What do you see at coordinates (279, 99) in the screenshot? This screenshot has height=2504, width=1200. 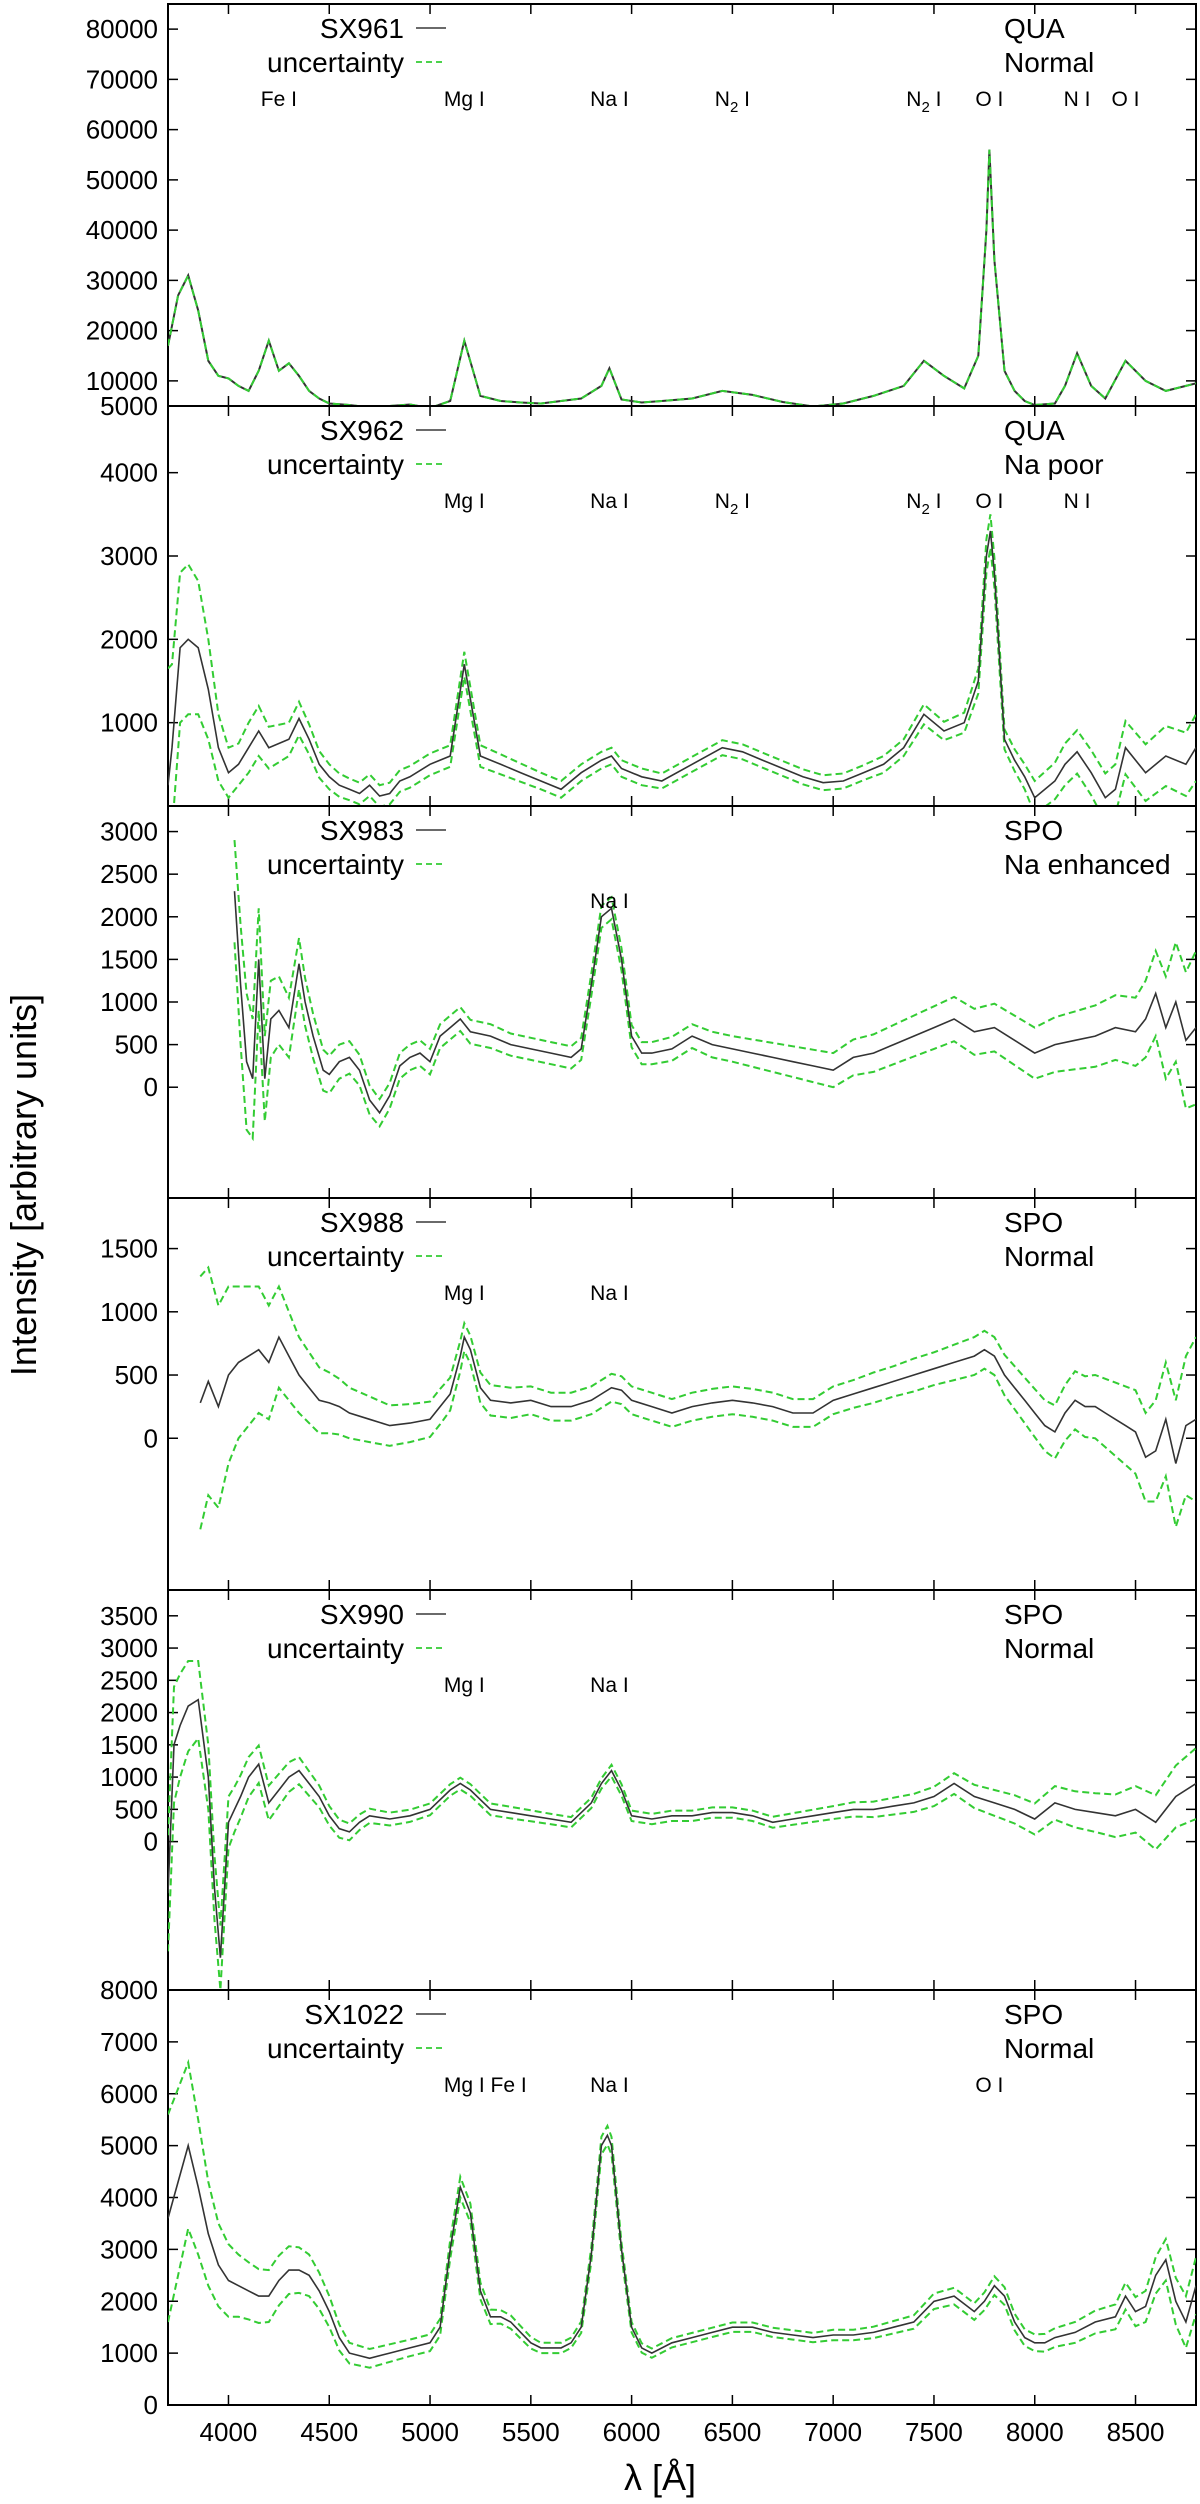 I see `line-annotation: Fe I` at bounding box center [279, 99].